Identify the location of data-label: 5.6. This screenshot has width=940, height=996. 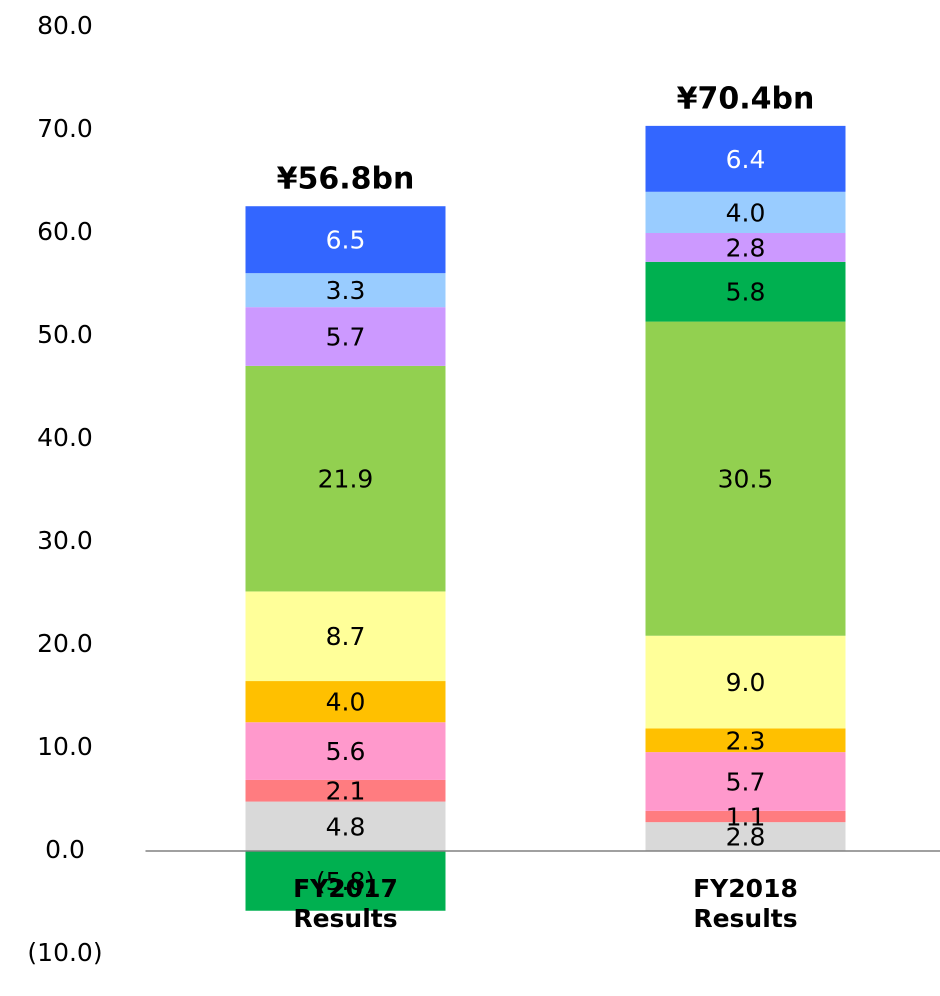
(346, 751).